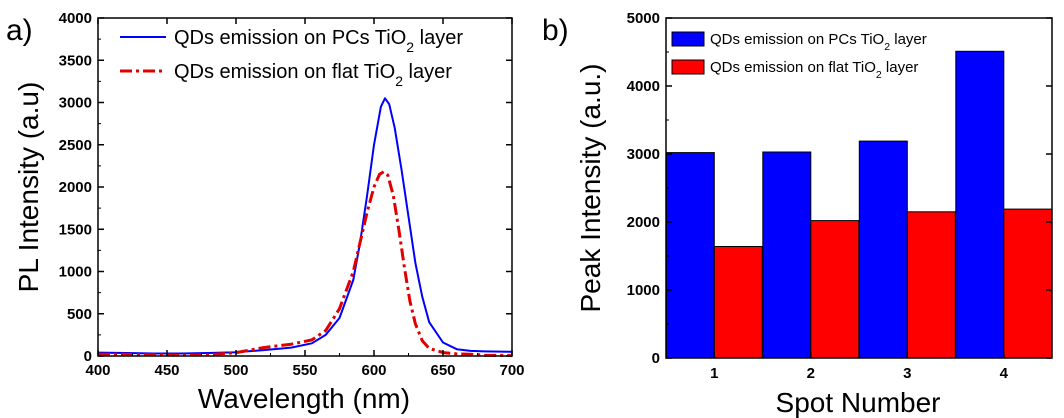  I want to click on x-tick-label: 2, so click(811, 373).